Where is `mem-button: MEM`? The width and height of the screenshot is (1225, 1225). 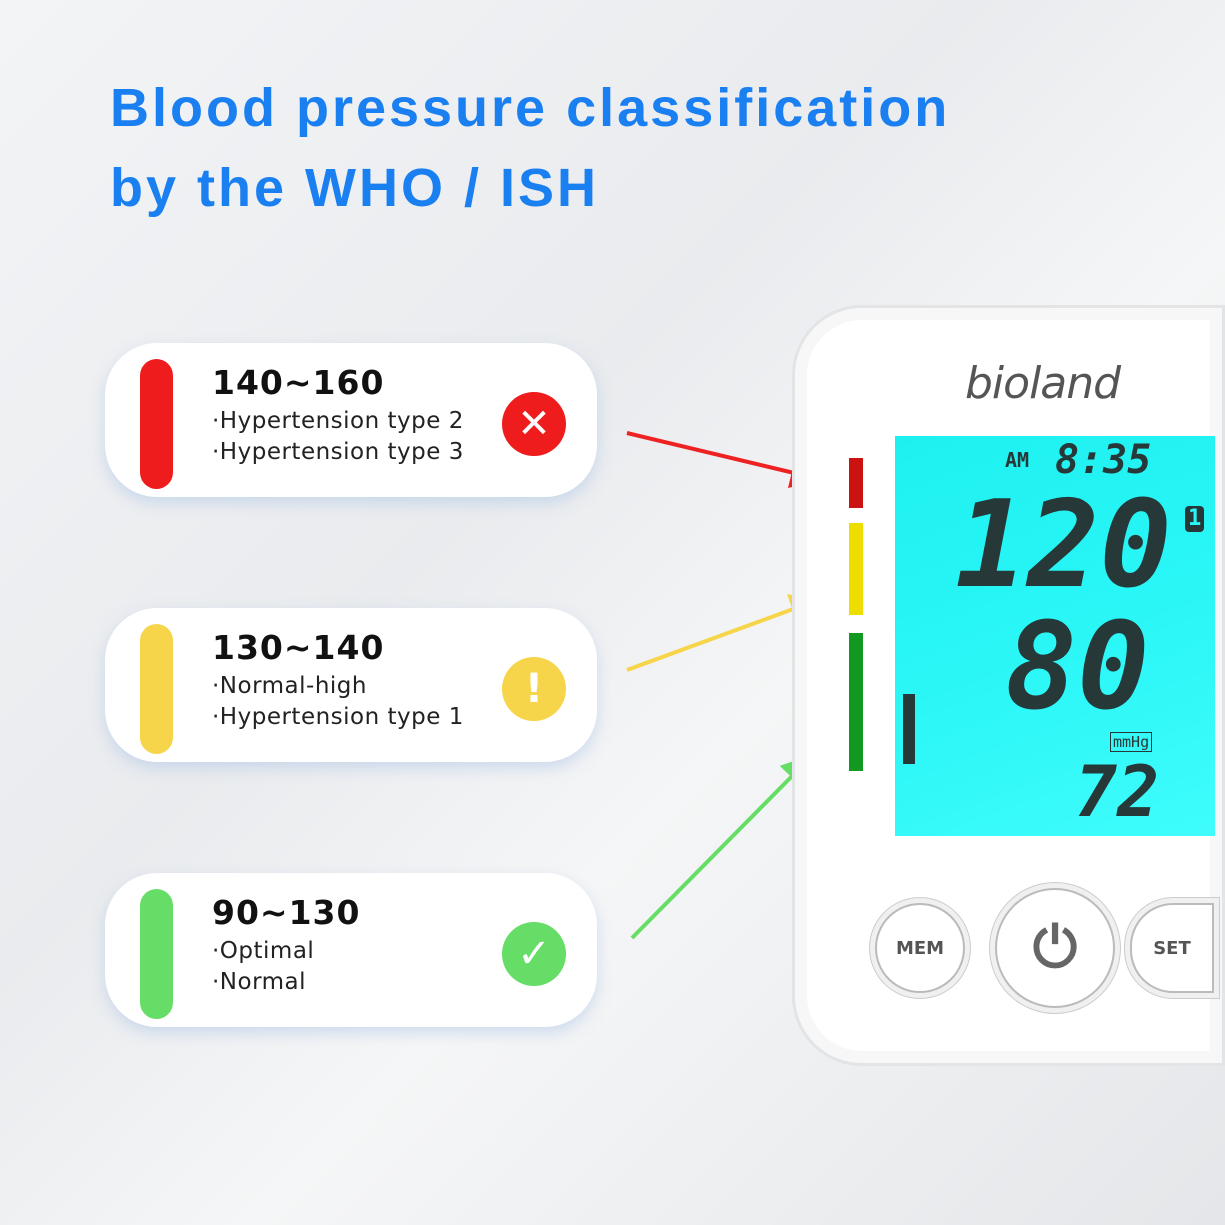 mem-button: MEM is located at coordinates (920, 948).